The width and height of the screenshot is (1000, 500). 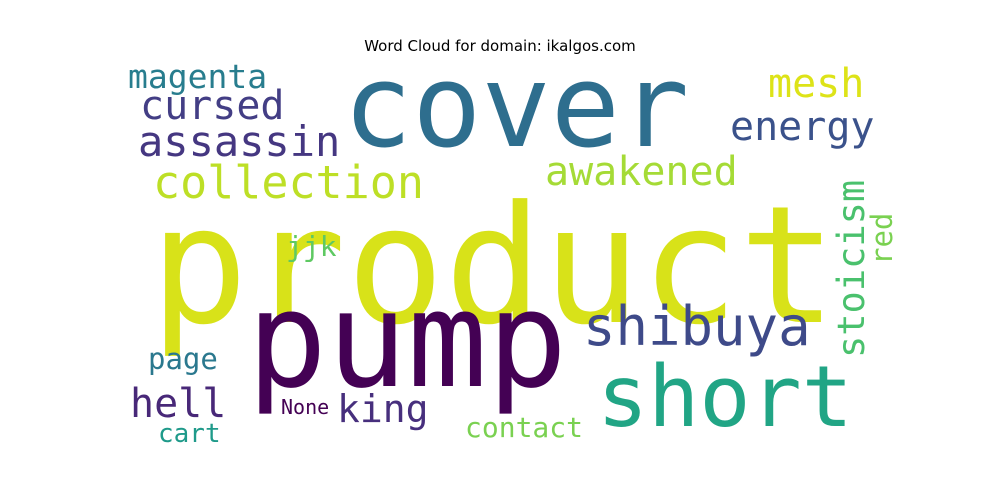 What do you see at coordinates (183, 359) in the screenshot?
I see `word-page: page` at bounding box center [183, 359].